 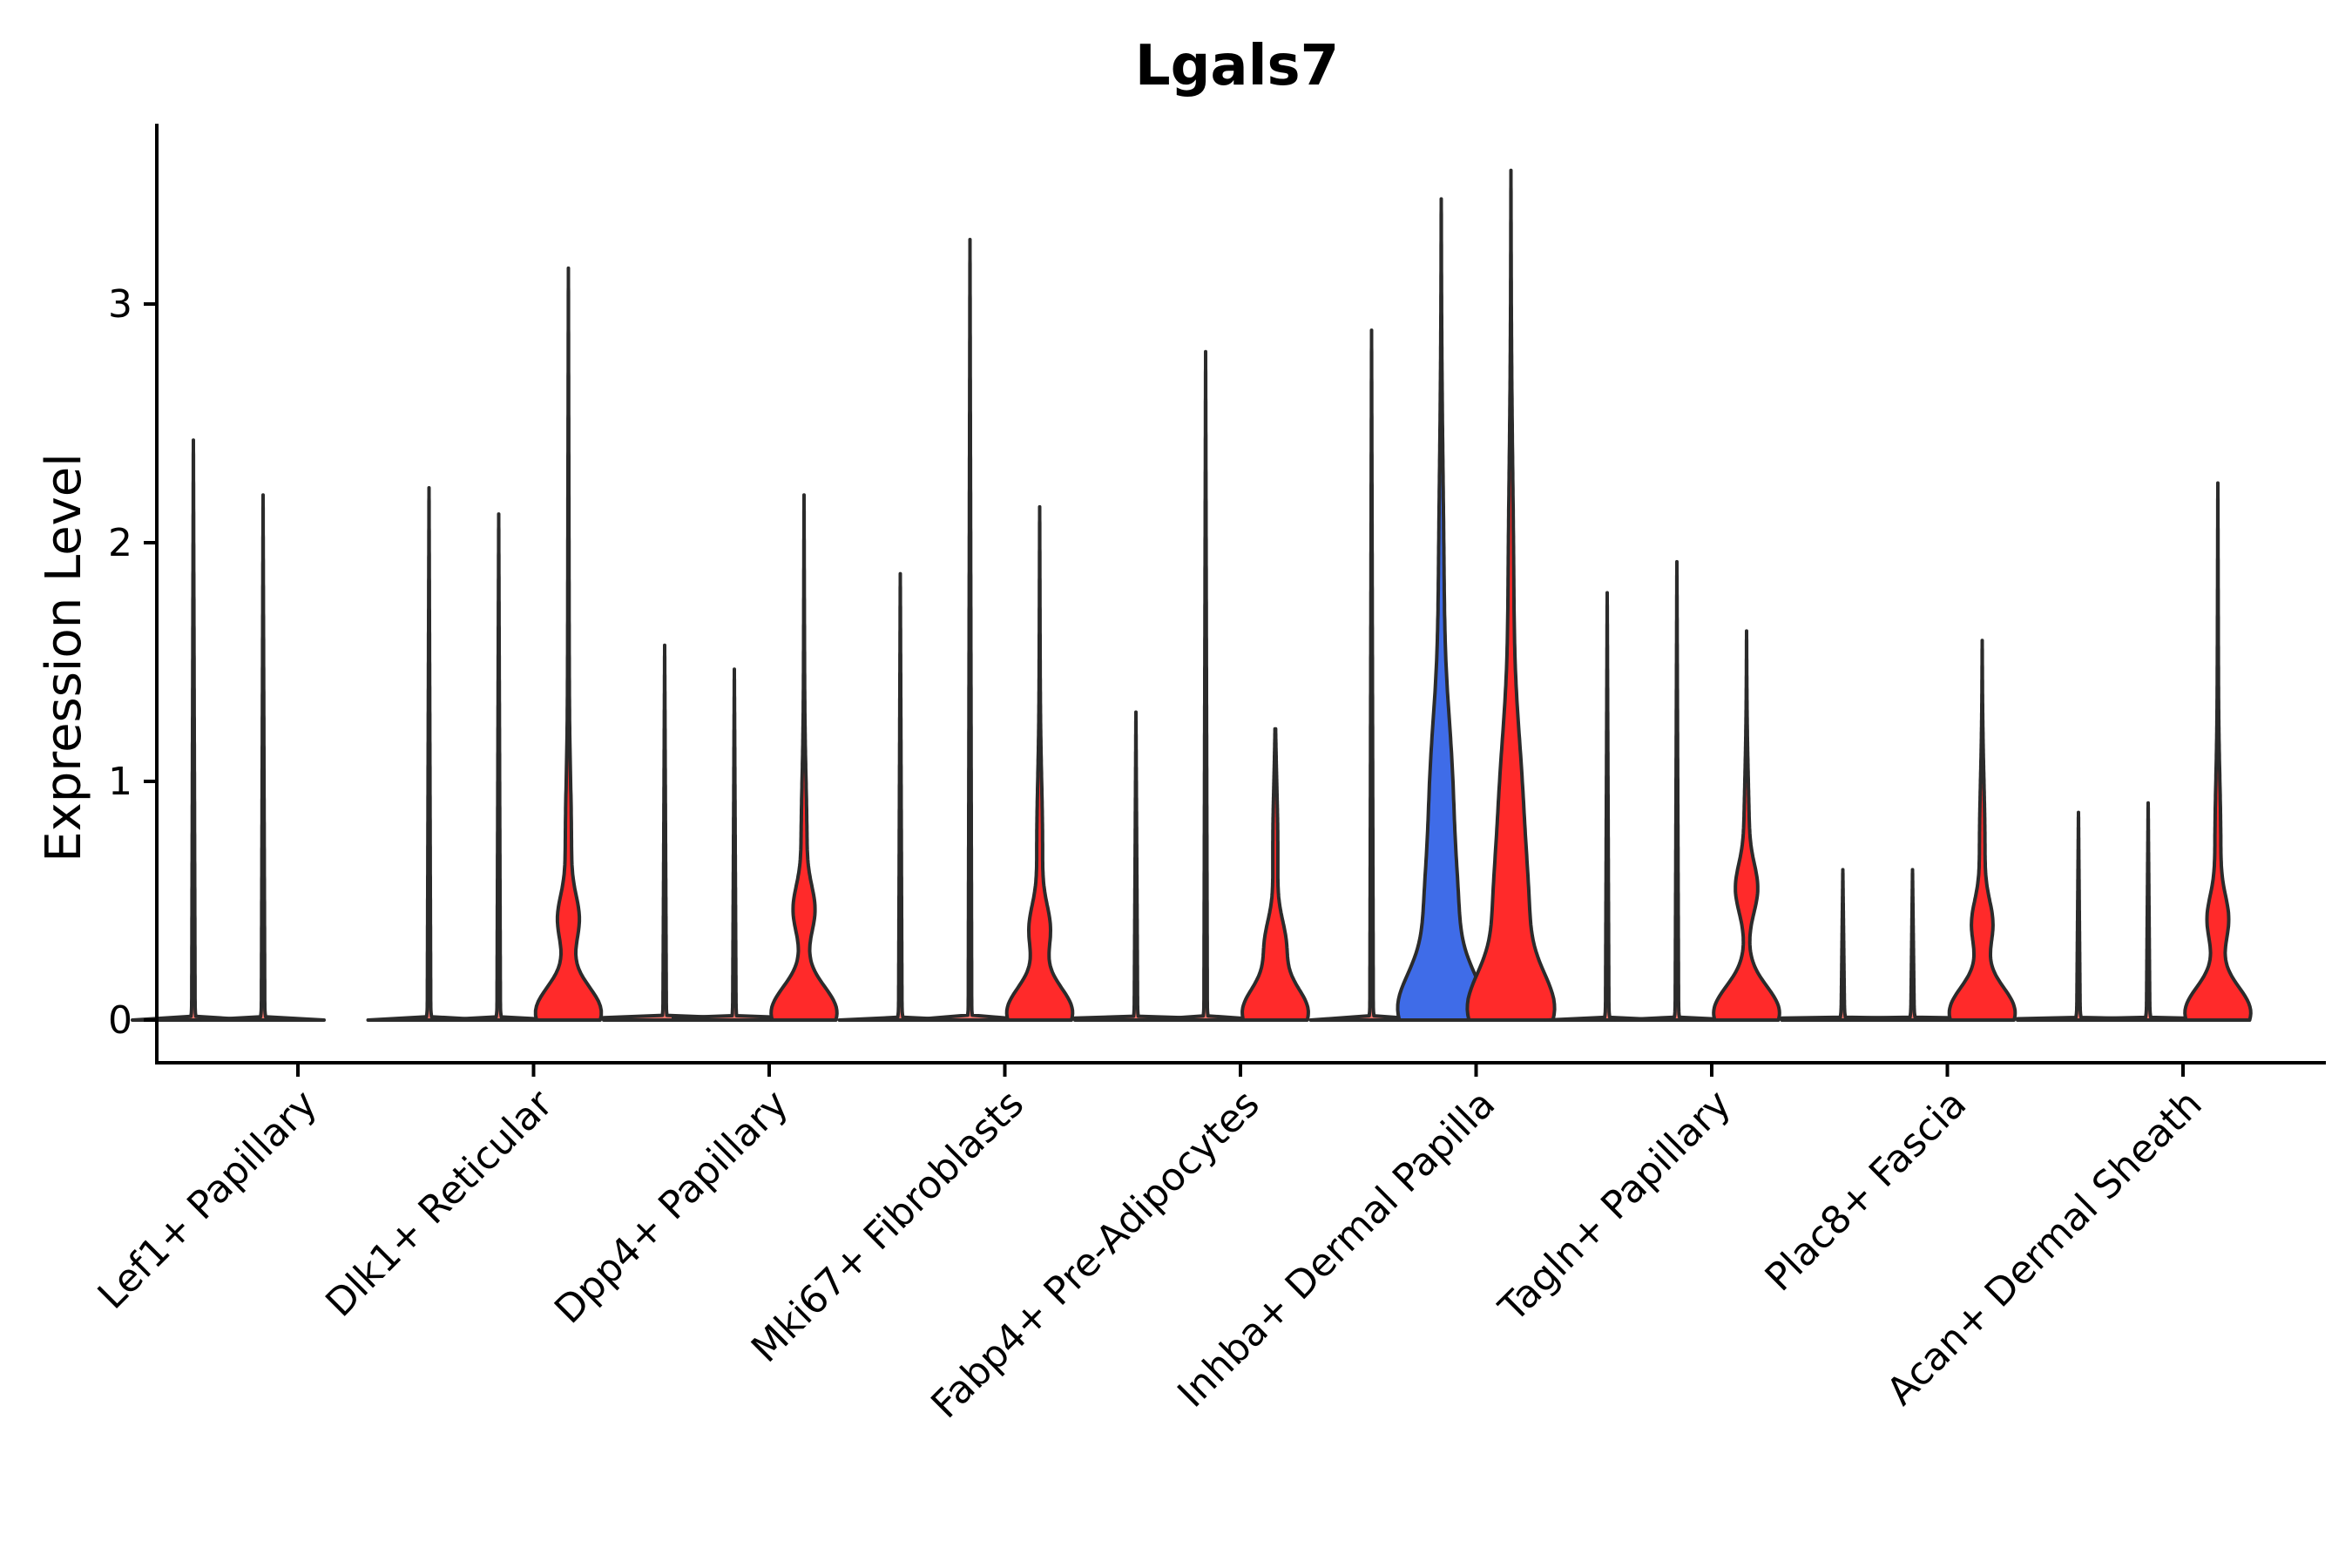 What do you see at coordinates (120, 1021) in the screenshot?
I see `y-tick-label: 0` at bounding box center [120, 1021].